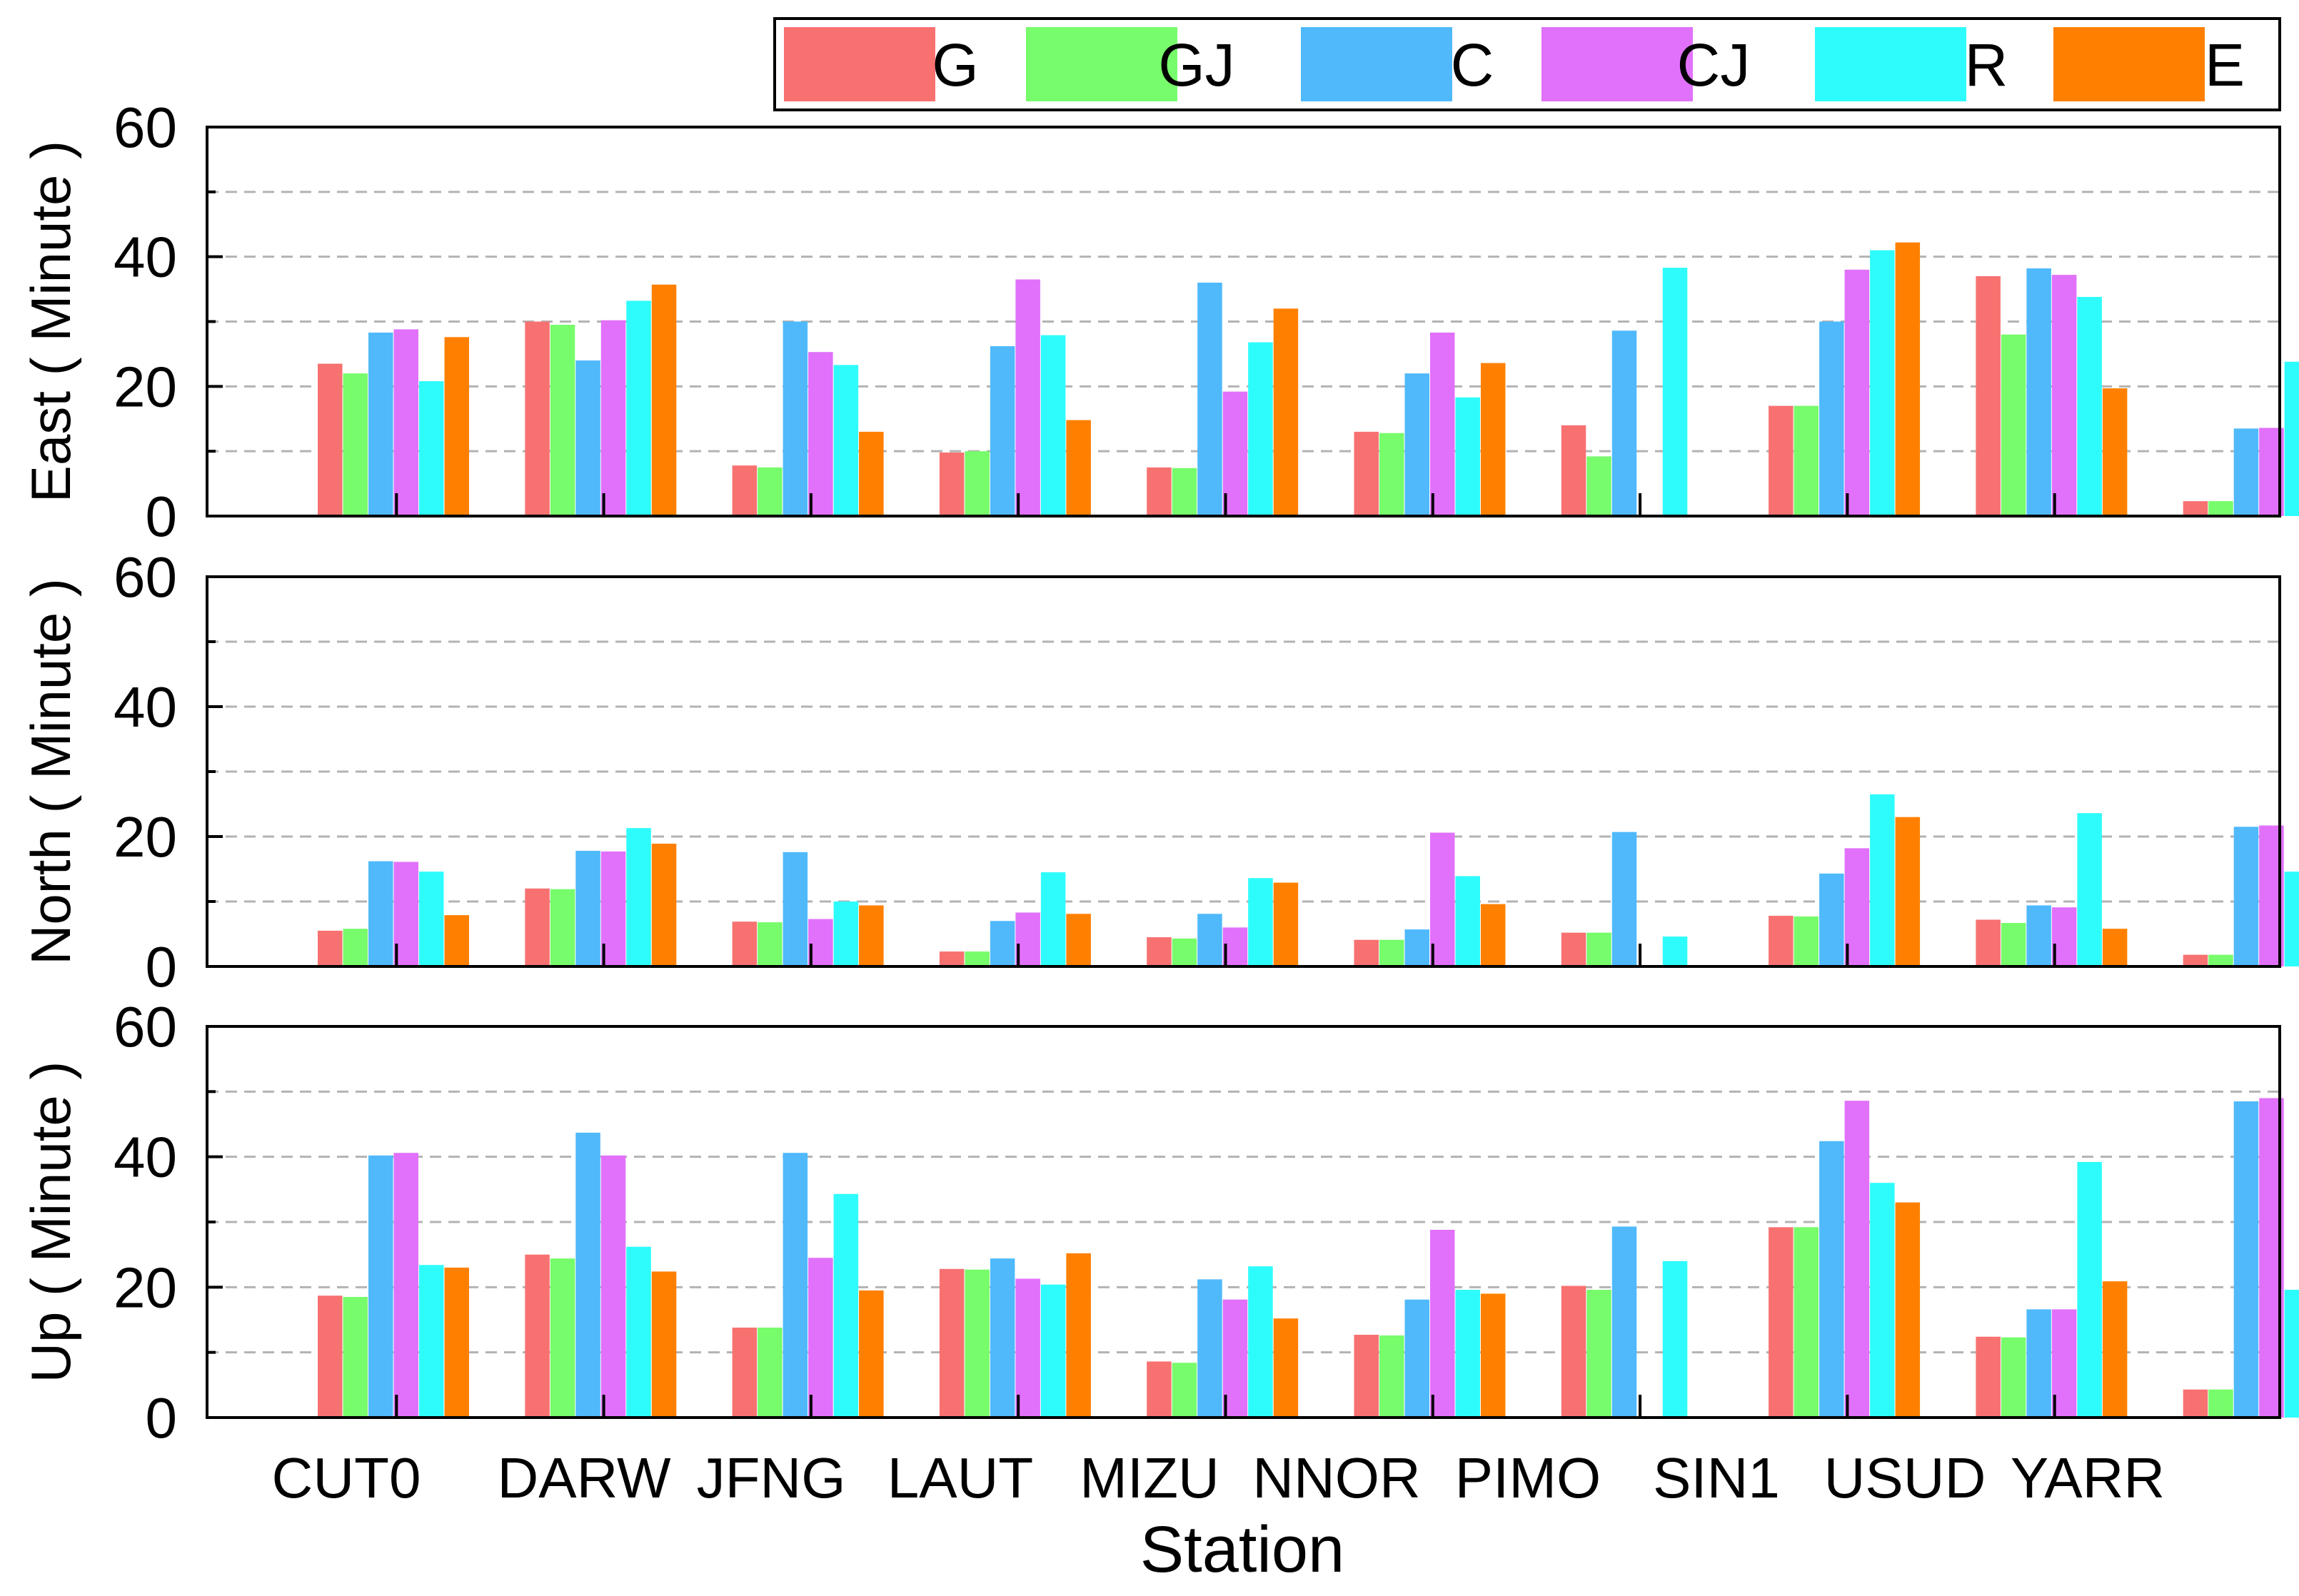 Image resolution: width=2299 pixels, height=1596 pixels. Describe the element at coordinates (1336, 1478) in the screenshot. I see `x-tick-label-nnor: NNOR` at that location.